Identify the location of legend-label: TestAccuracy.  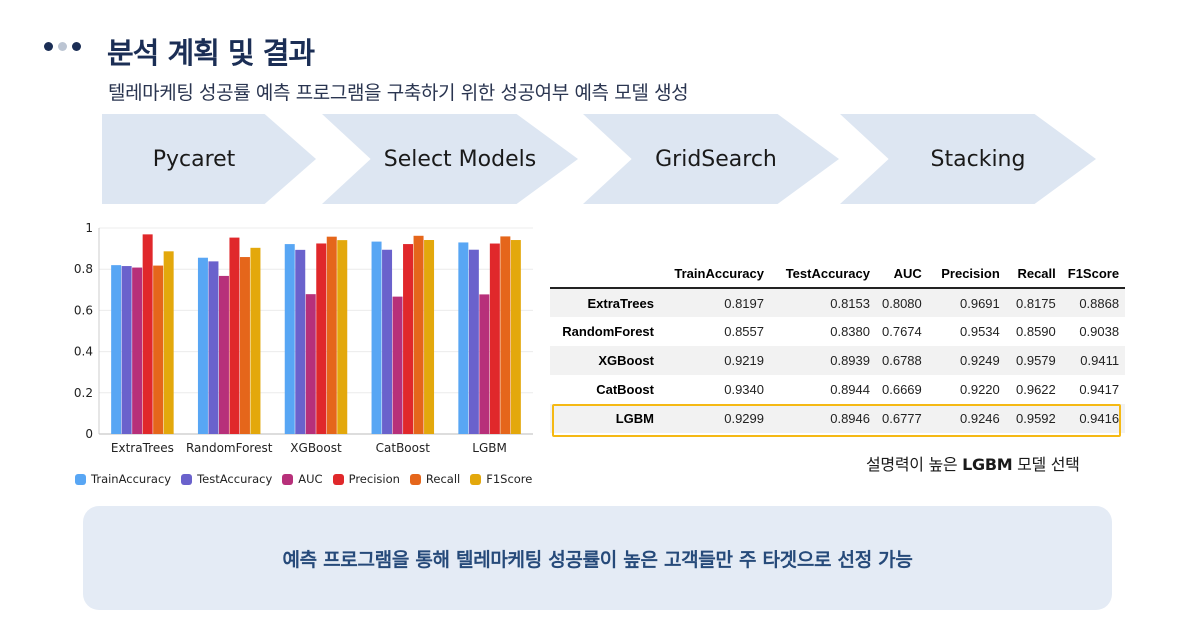
(235, 479).